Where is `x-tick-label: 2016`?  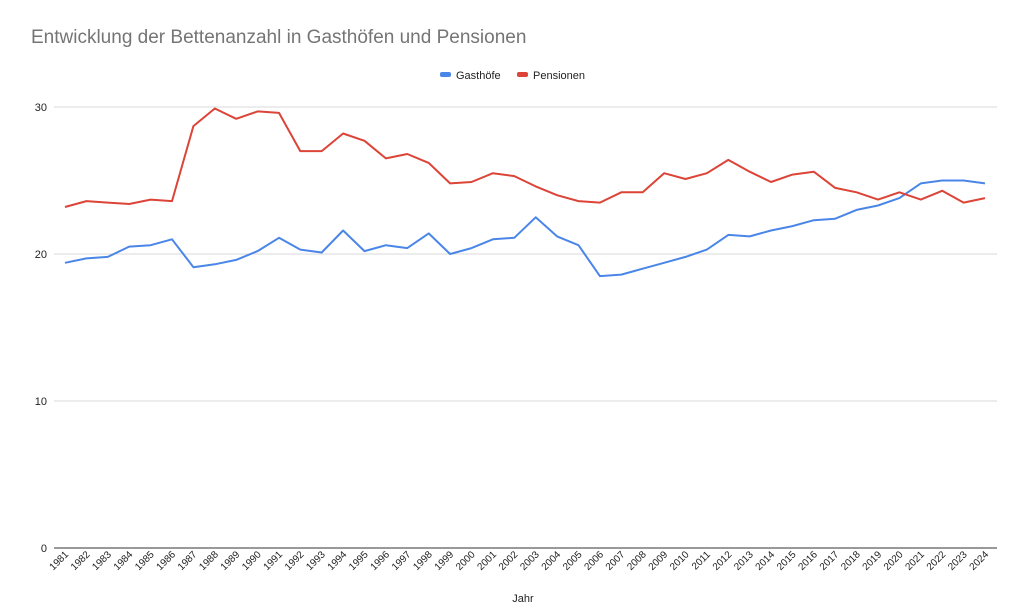
x-tick-label: 2016 is located at coordinates (808, 561).